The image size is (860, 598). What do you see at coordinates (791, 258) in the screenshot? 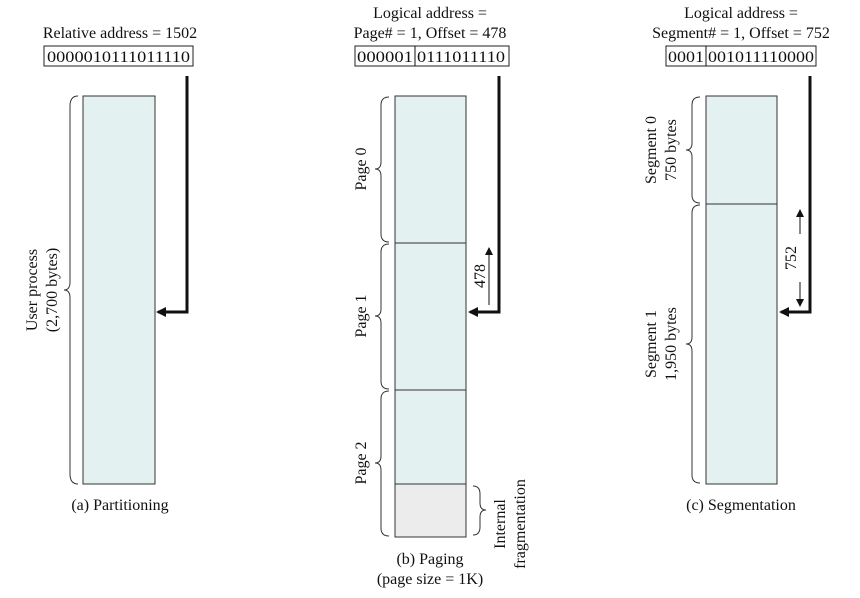
I see `segment-offset-label: 752` at bounding box center [791, 258].